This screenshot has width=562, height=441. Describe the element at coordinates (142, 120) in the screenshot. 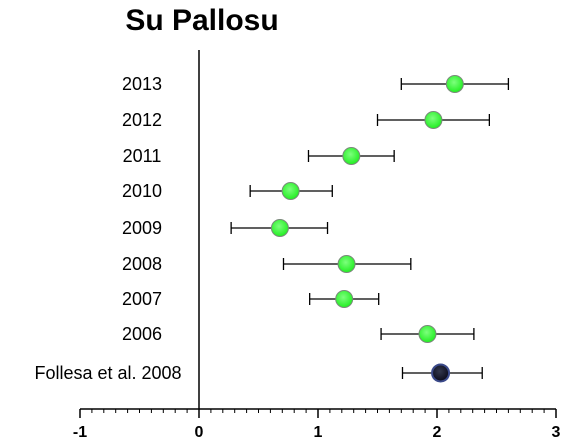

I see `row-label: 2012` at that location.